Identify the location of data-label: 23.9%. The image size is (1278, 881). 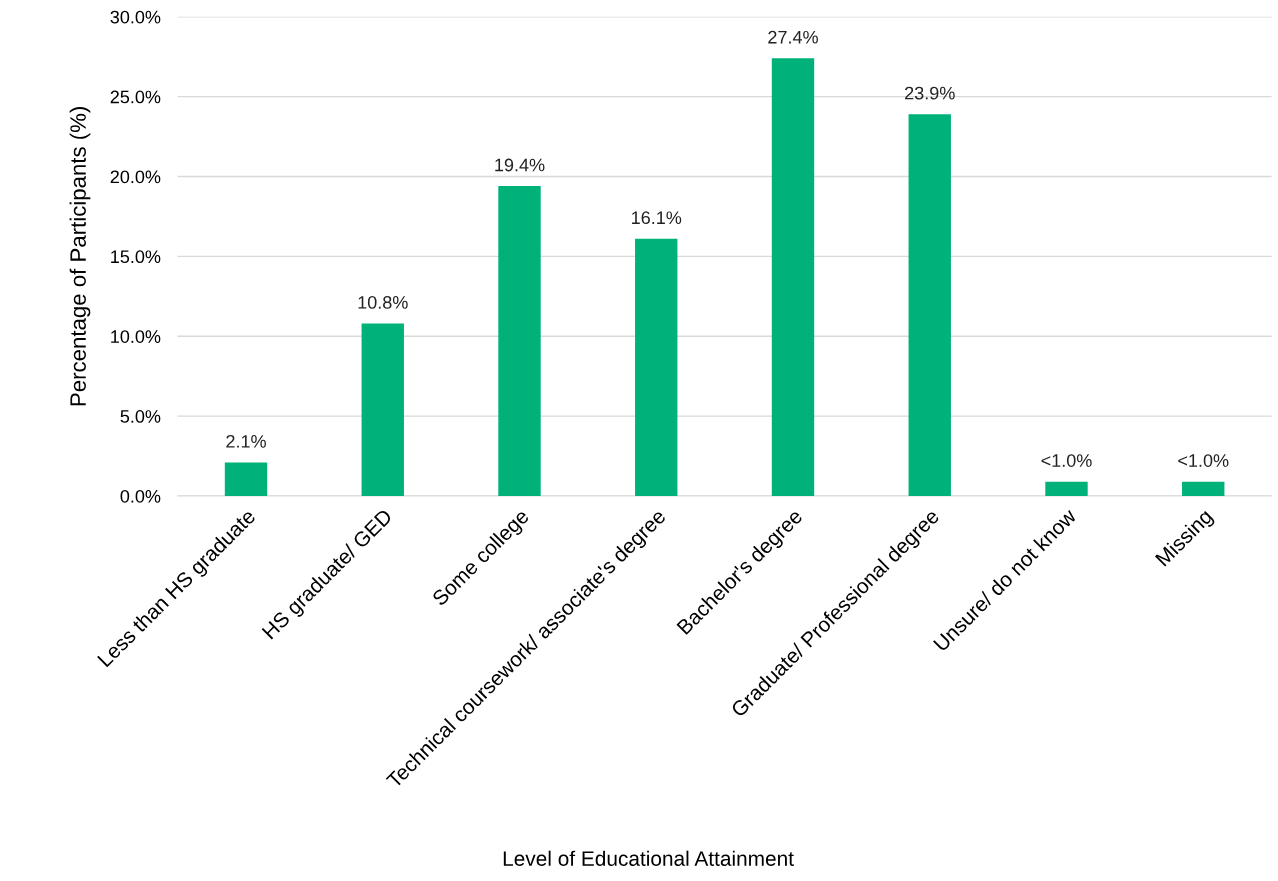
(930, 93).